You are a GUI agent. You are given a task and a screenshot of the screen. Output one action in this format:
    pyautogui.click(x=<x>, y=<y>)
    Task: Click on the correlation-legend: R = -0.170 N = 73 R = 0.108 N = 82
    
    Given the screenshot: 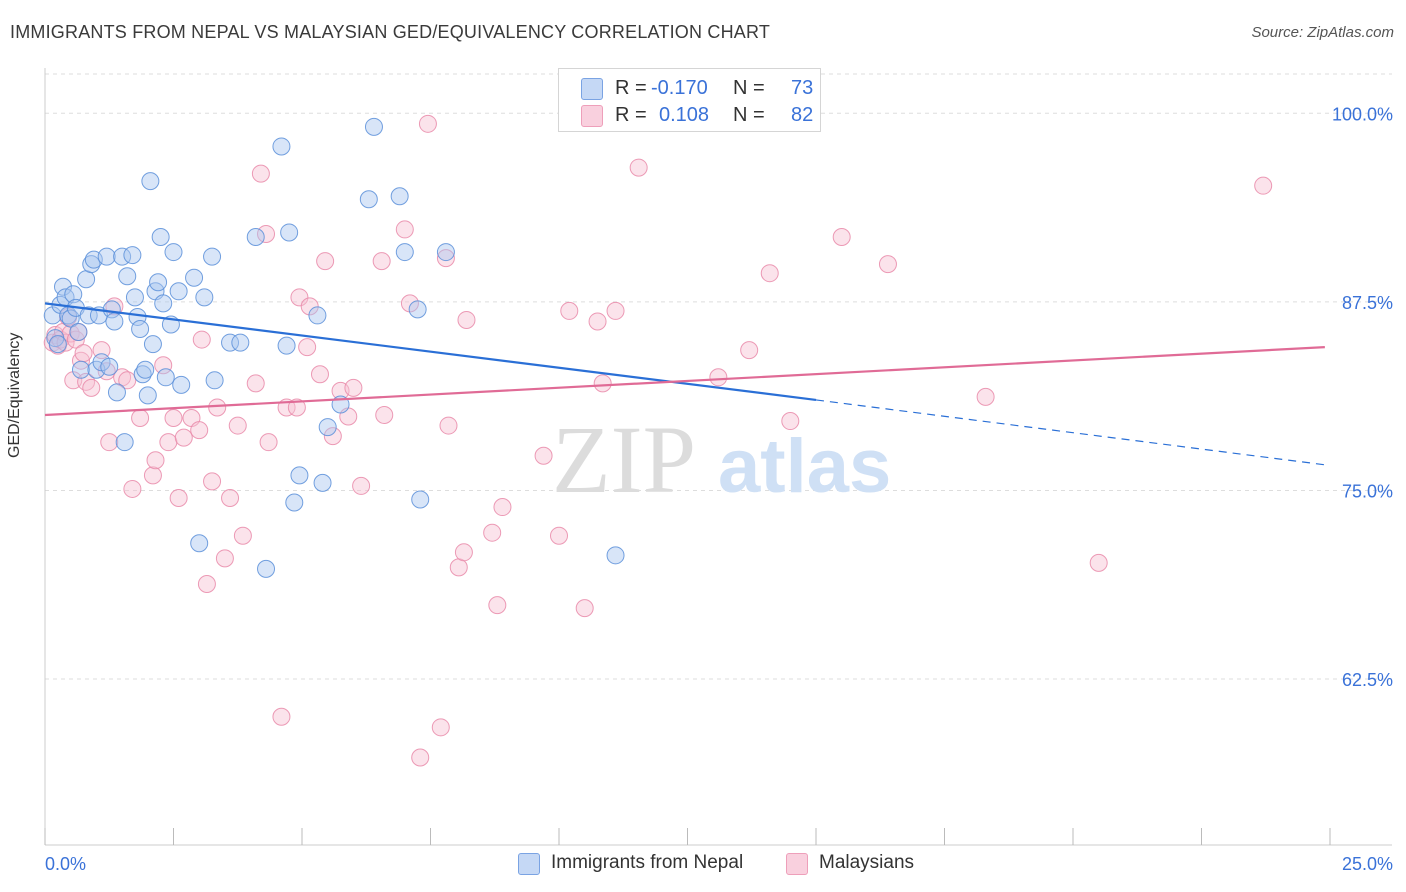 What is the action you would take?
    pyautogui.click(x=689, y=100)
    